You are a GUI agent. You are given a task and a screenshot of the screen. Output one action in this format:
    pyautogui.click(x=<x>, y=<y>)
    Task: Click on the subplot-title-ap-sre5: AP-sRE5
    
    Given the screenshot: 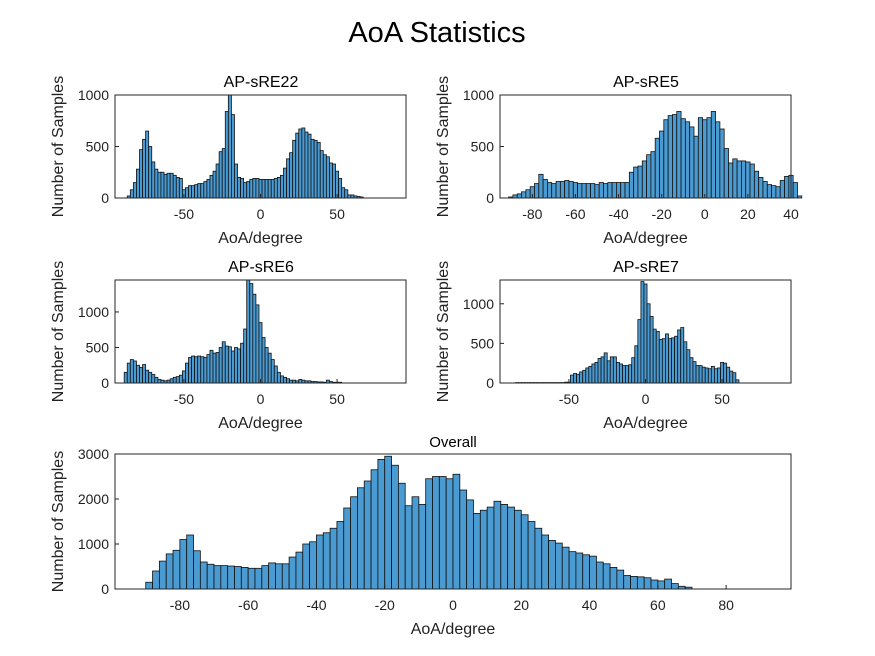 What is the action you would take?
    pyautogui.click(x=646, y=82)
    